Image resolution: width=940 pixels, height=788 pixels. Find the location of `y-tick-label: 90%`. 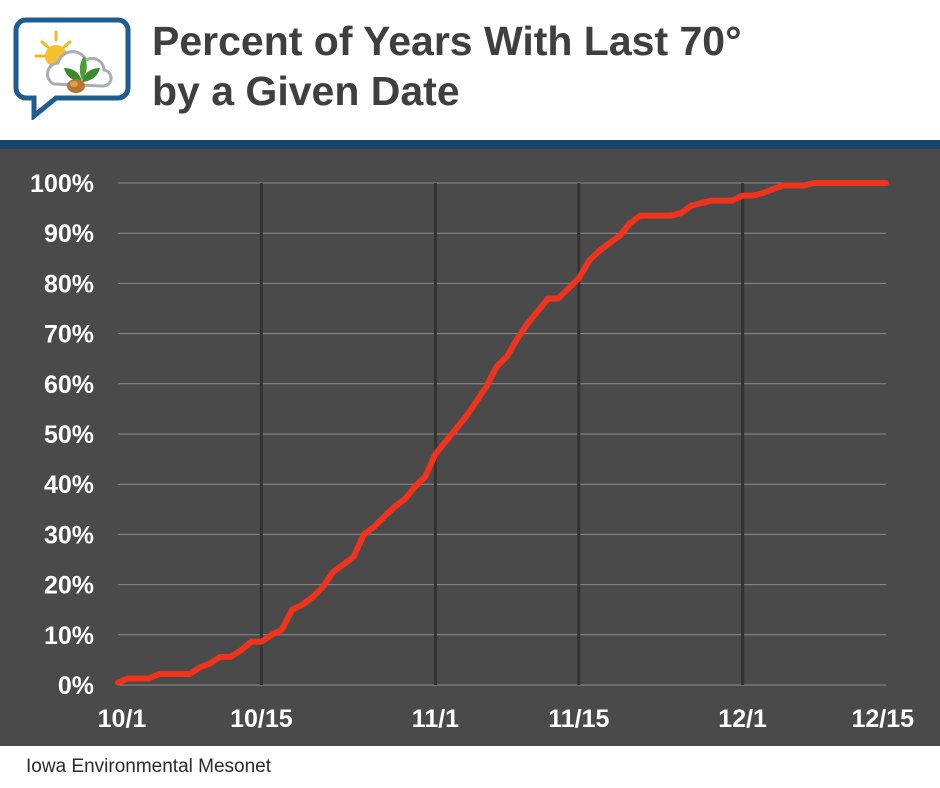

y-tick-label: 90% is located at coordinates (69, 234).